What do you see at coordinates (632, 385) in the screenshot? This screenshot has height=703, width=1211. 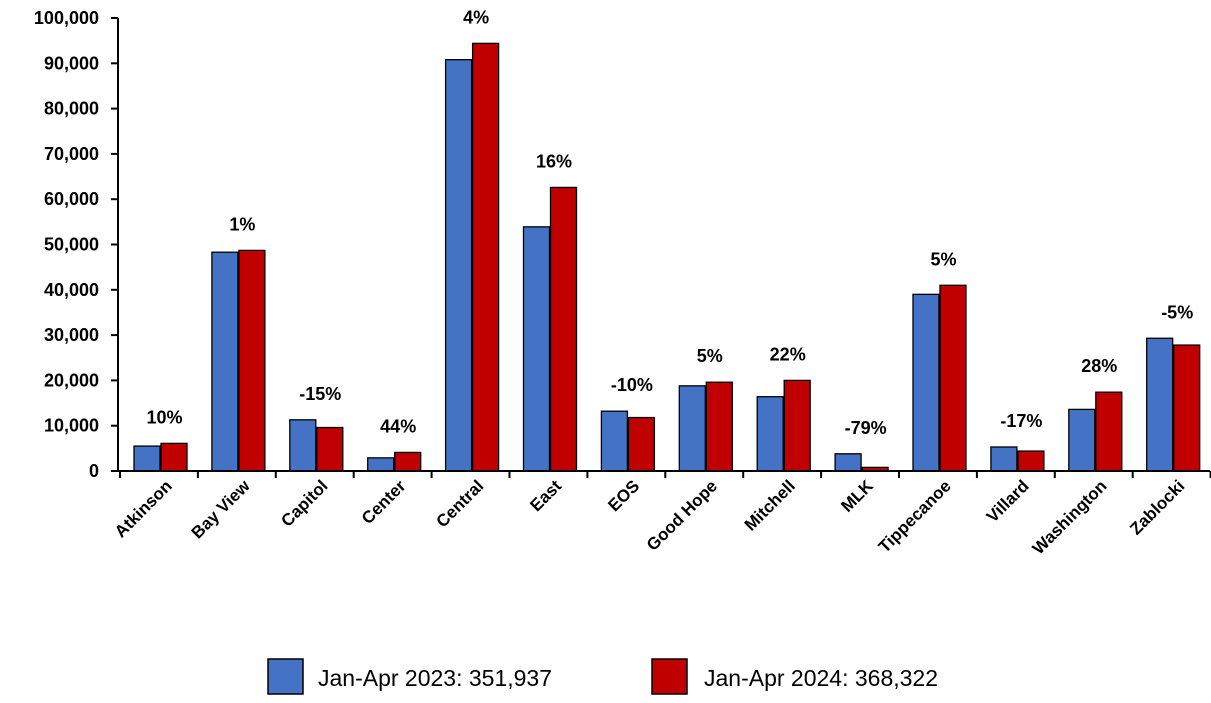 I see `change-label-eos: -10%` at bounding box center [632, 385].